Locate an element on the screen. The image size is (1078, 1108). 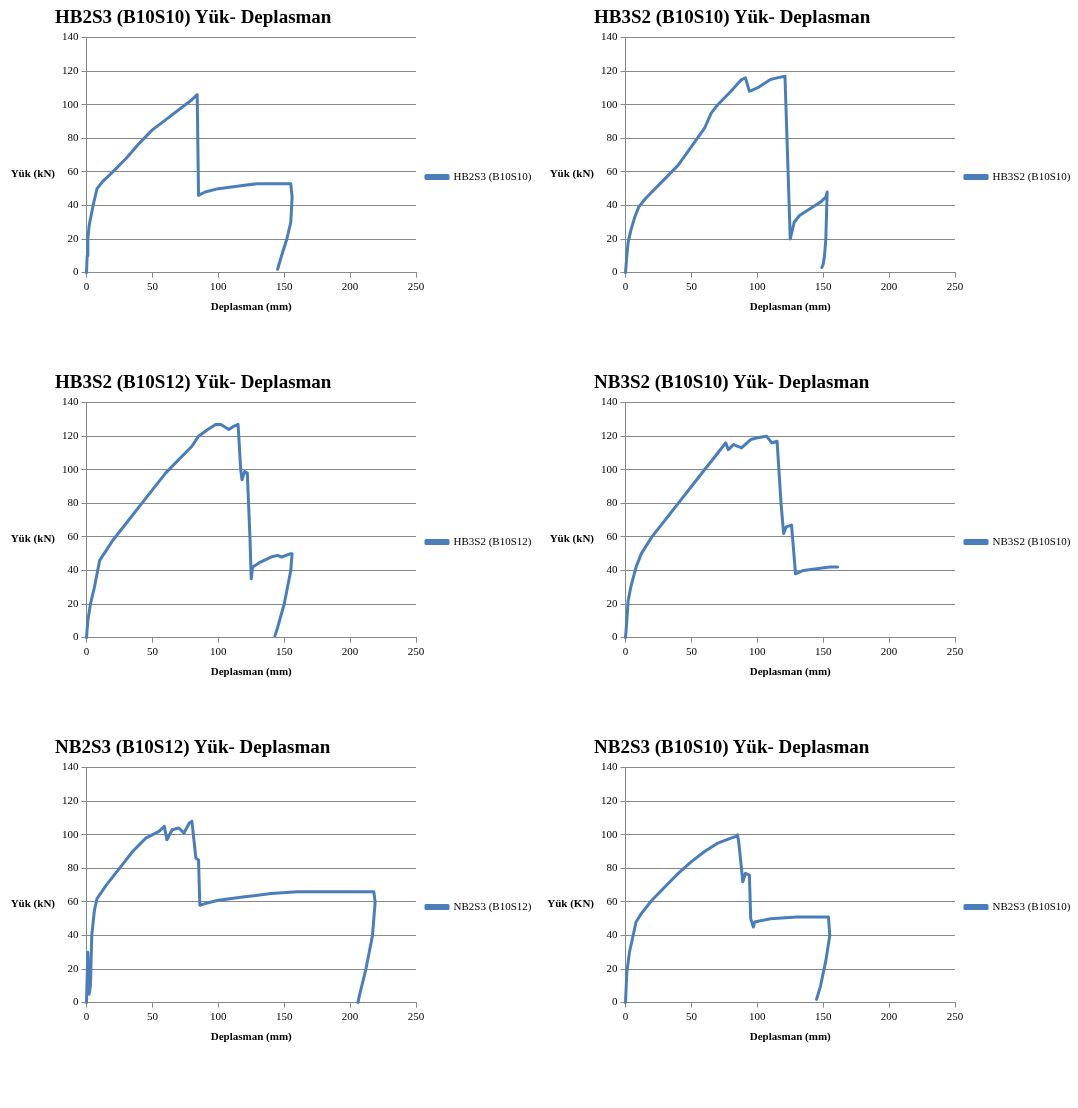
chart-title: NB3S2 (B10S10) Yük- Deplasman is located at coordinates (732, 382).